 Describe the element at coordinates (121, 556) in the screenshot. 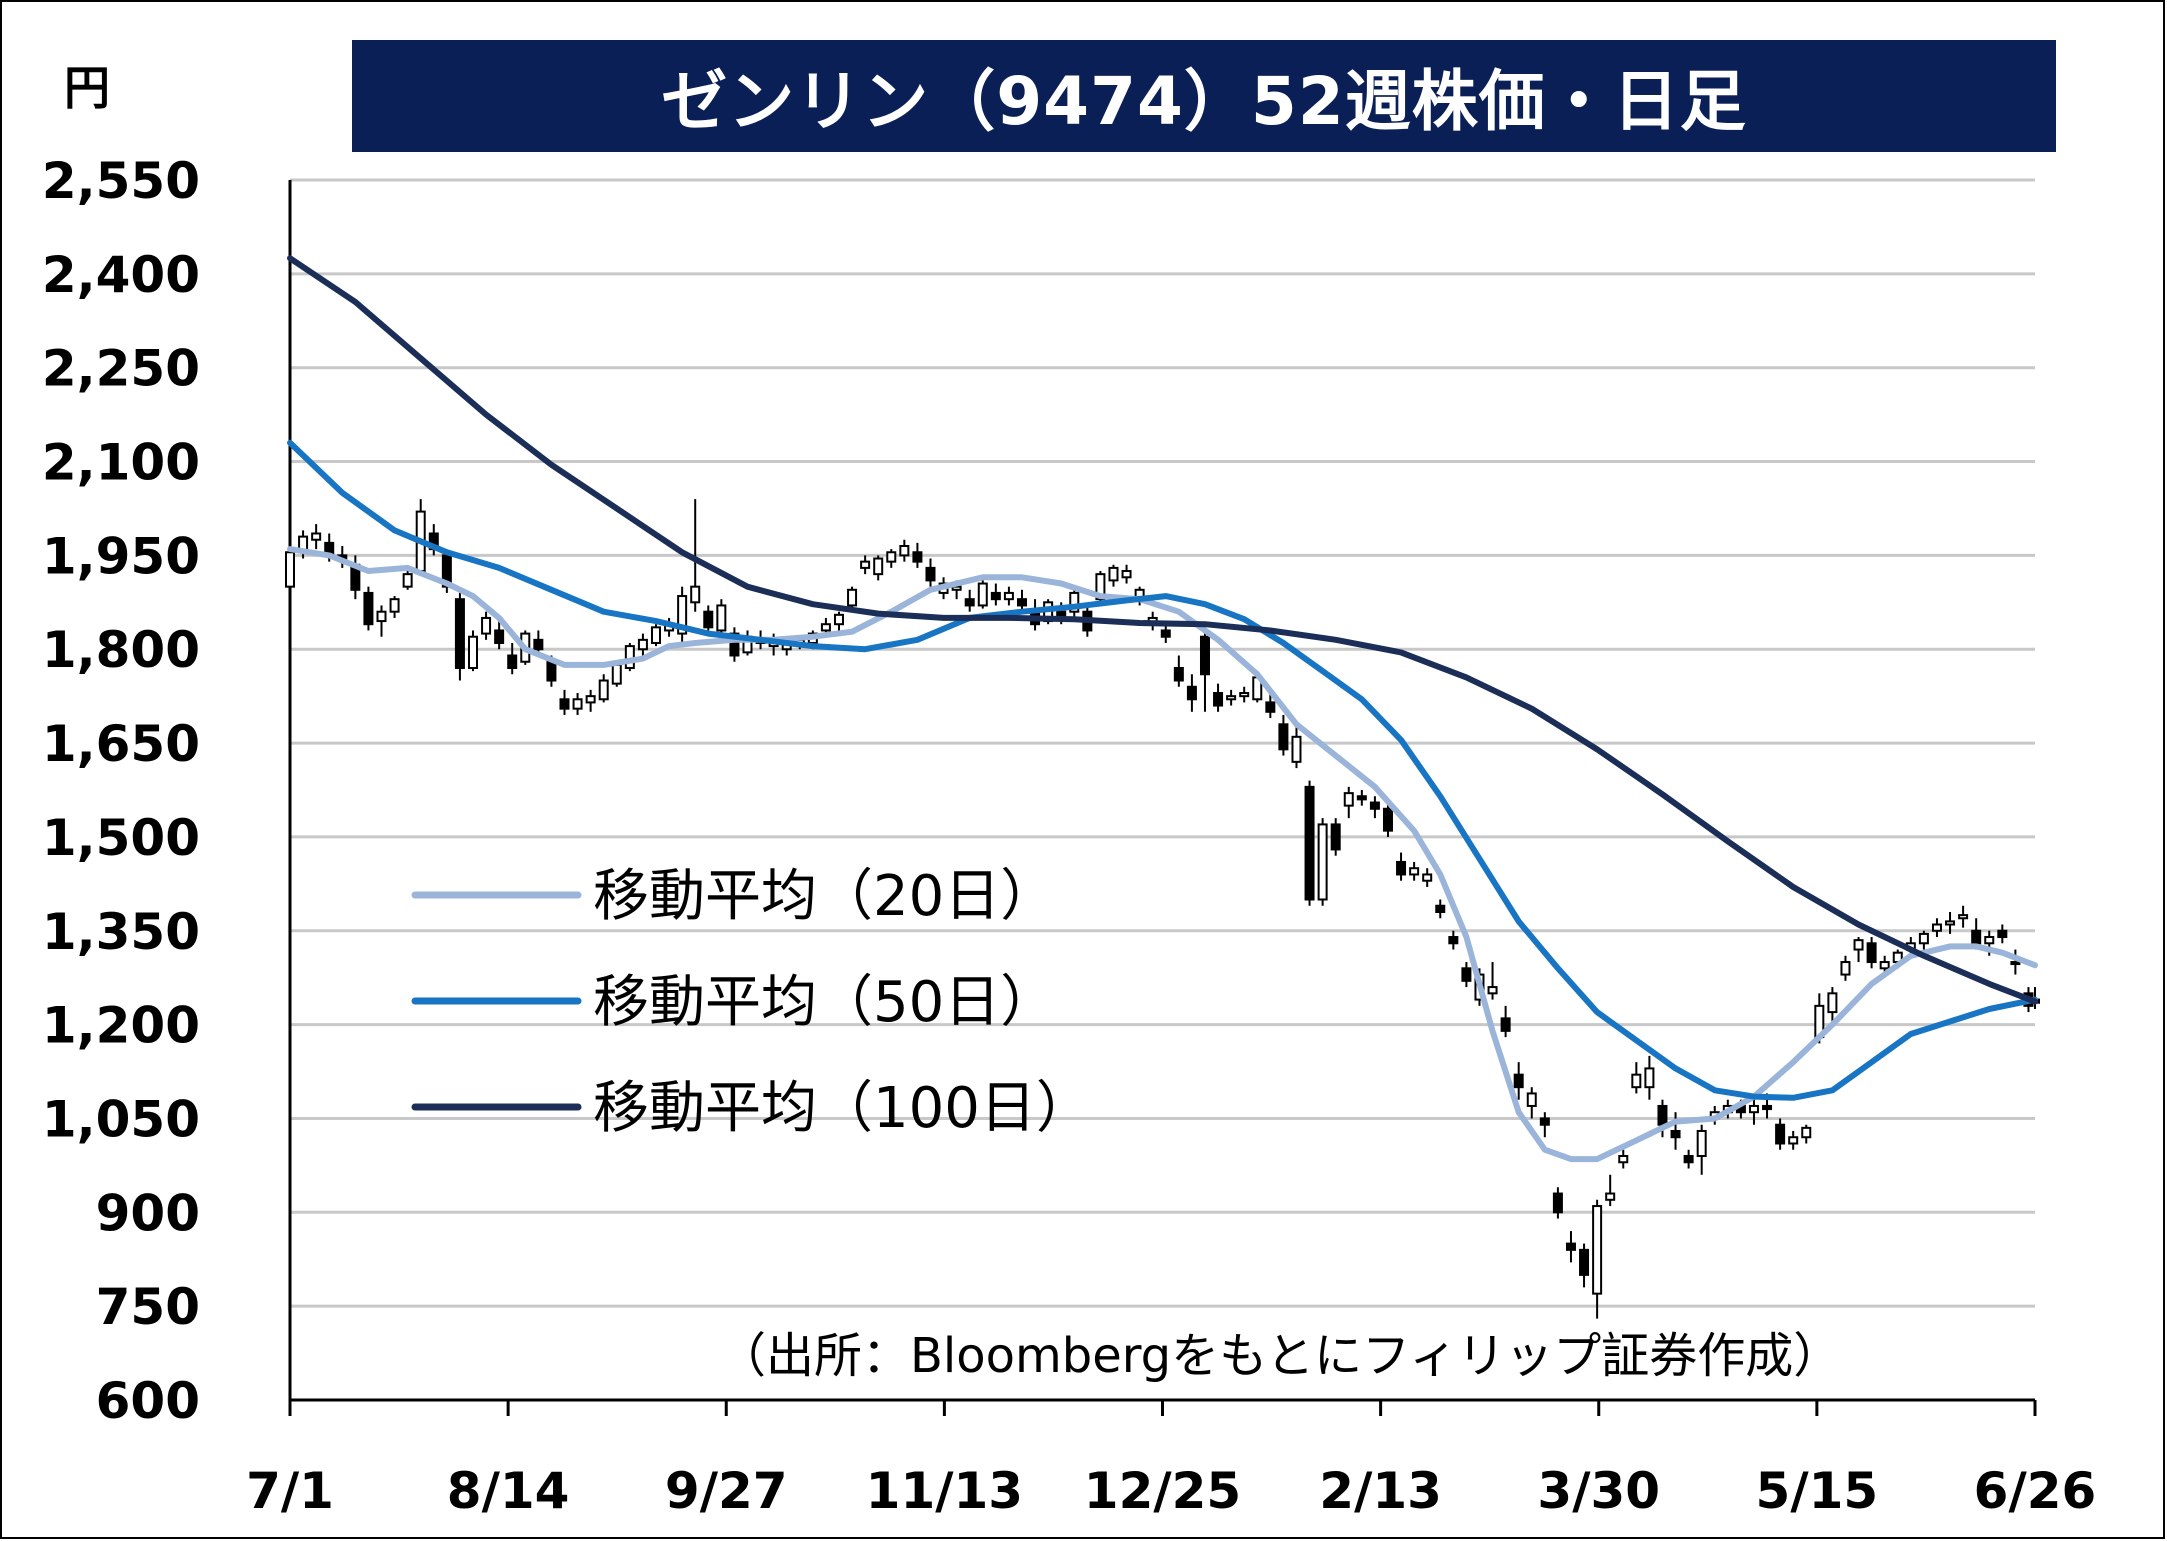

I see `y-tick-label: 1,950` at that location.